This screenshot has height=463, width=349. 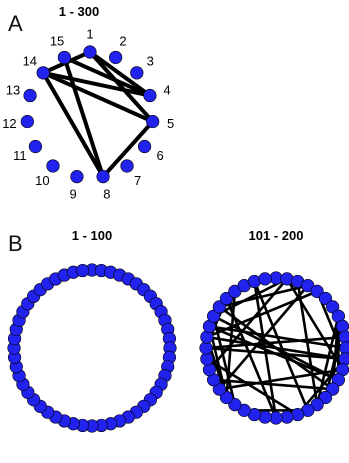 I want to click on sparse-network-edges, so click(x=275, y=348).